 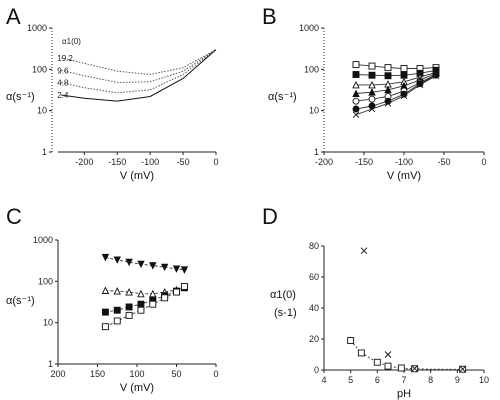 What do you see at coordinates (42, 111) in the screenshot?
I see `y-tick-label-a: 10` at bounding box center [42, 111].